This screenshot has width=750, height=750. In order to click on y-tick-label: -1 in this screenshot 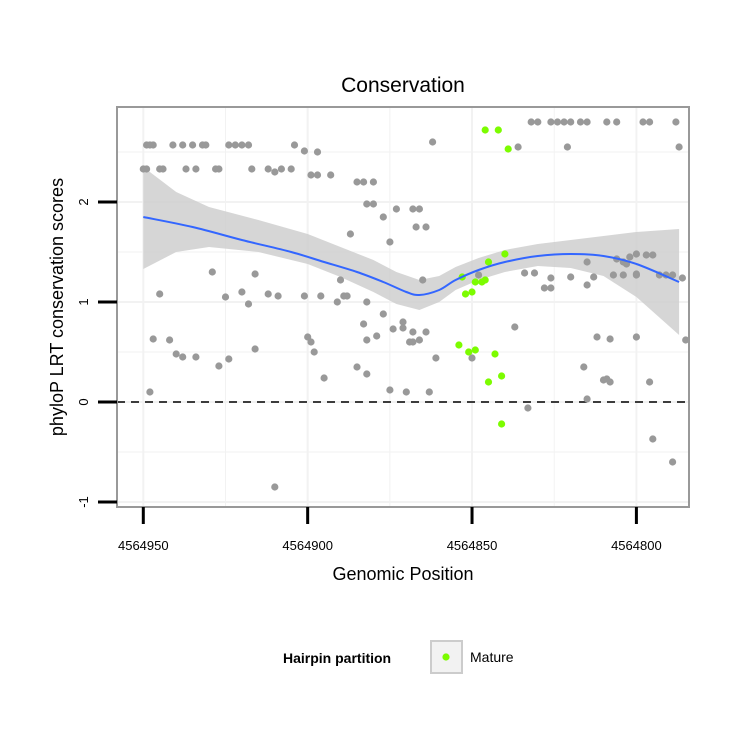, I will do `click(83, 502)`.